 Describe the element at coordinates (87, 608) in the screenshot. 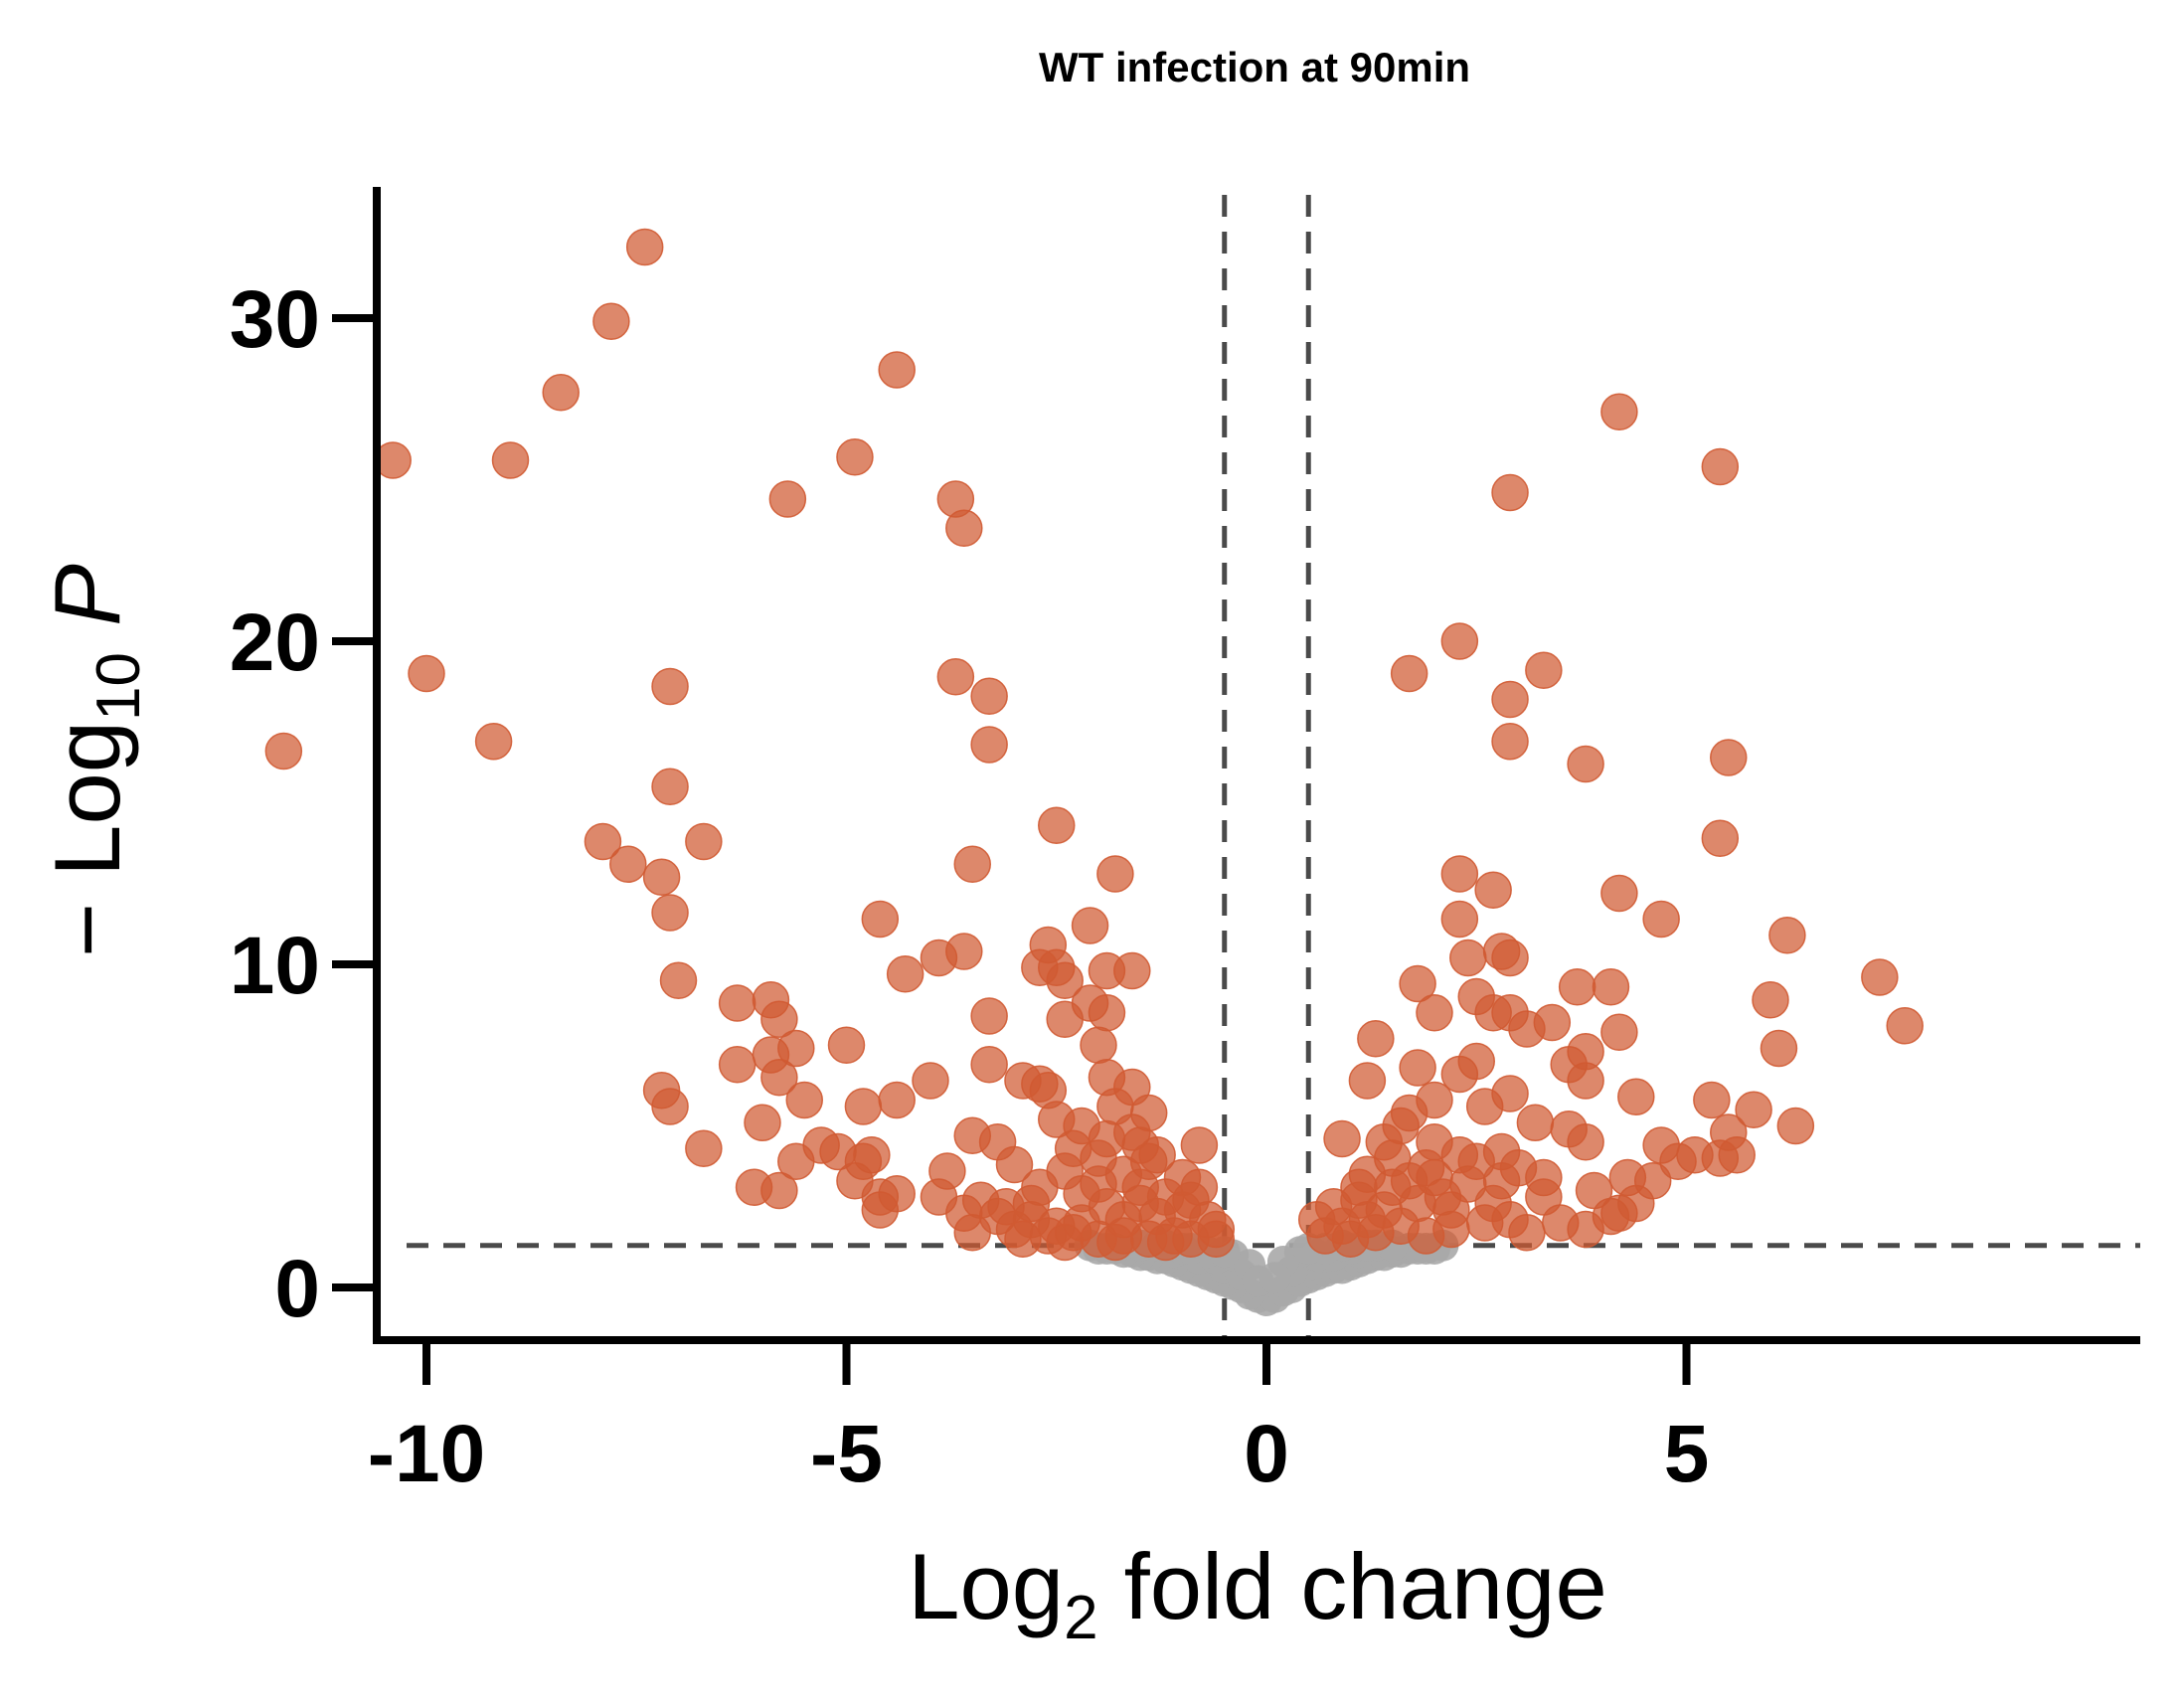

I see `y-axis-label-suffix: P` at that location.